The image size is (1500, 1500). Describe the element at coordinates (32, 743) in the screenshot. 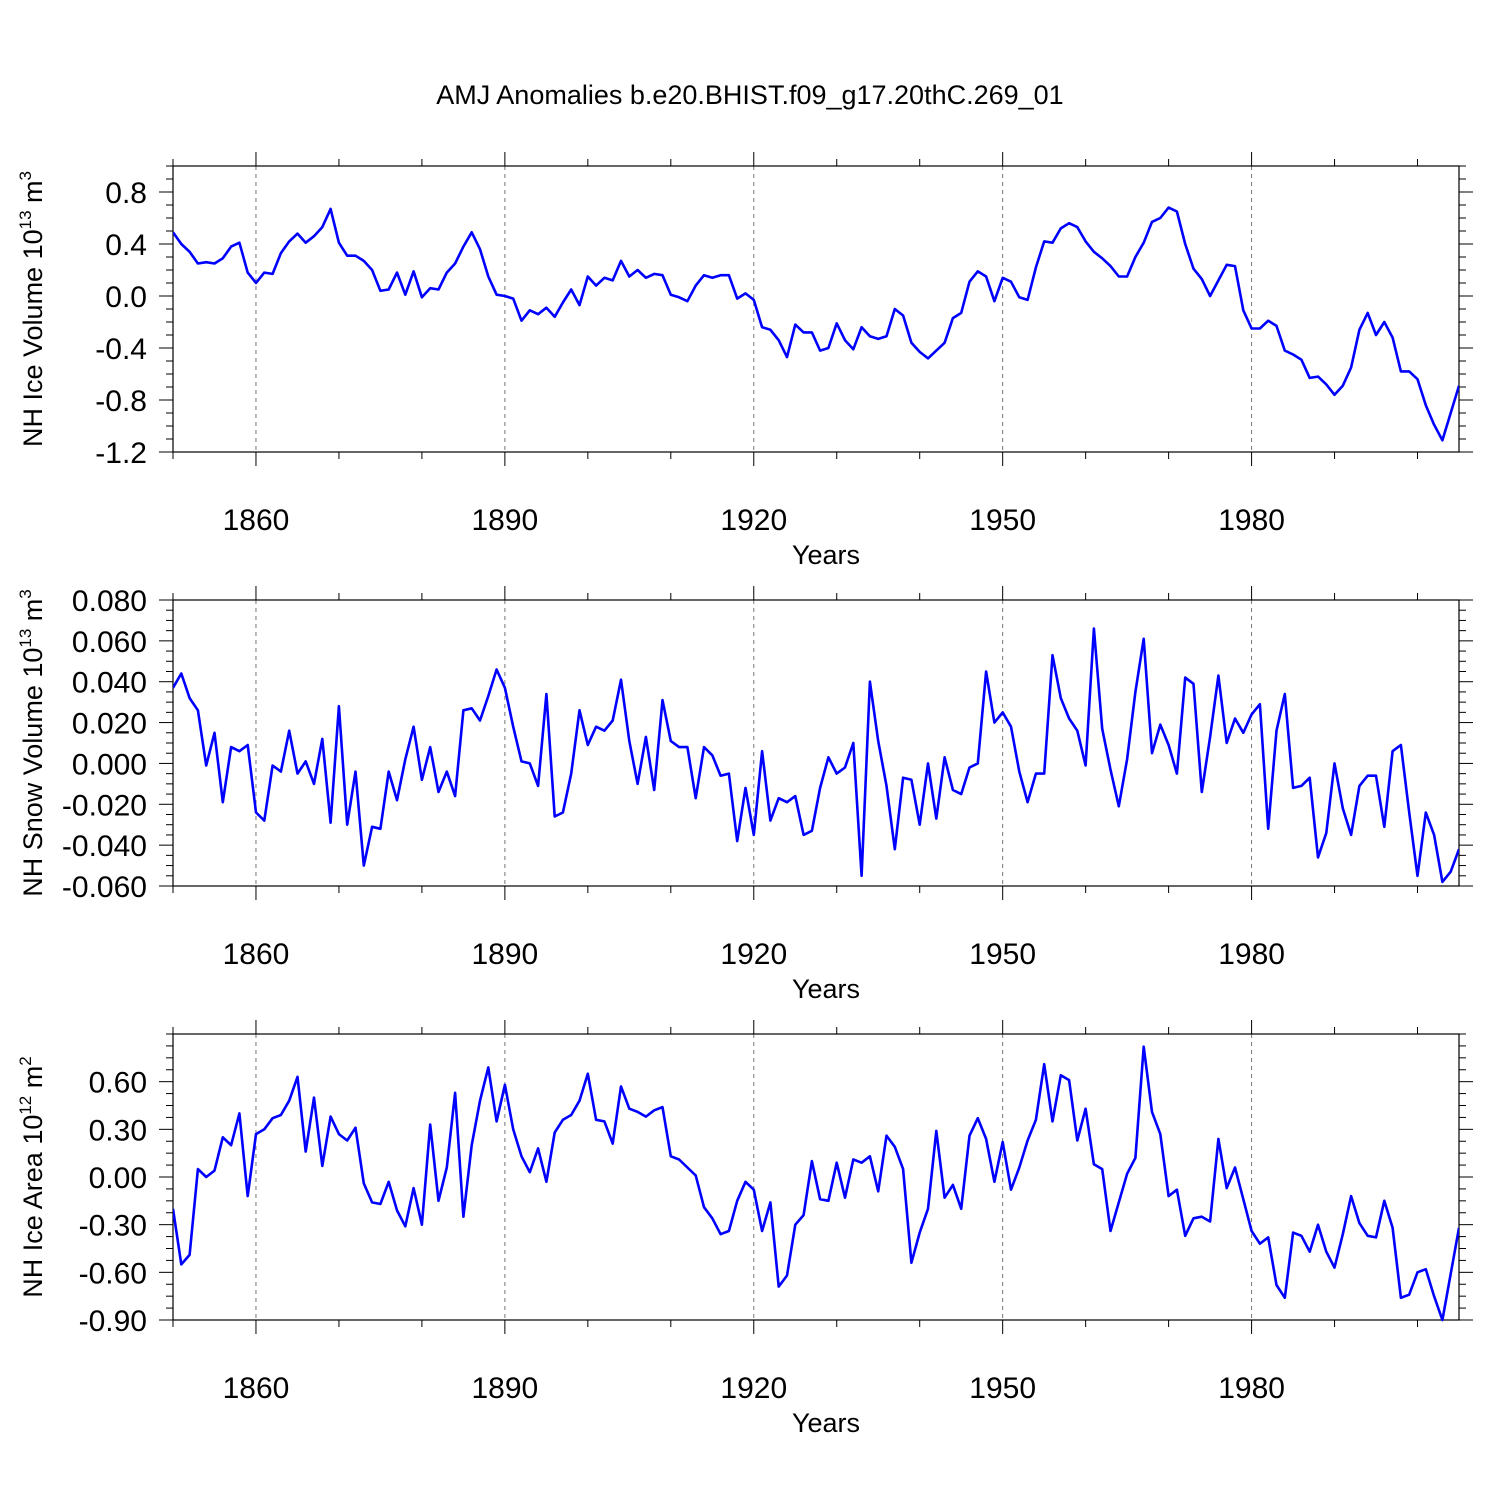

I see `y-axis-label: NH Snow Volume 1013 m3` at that location.